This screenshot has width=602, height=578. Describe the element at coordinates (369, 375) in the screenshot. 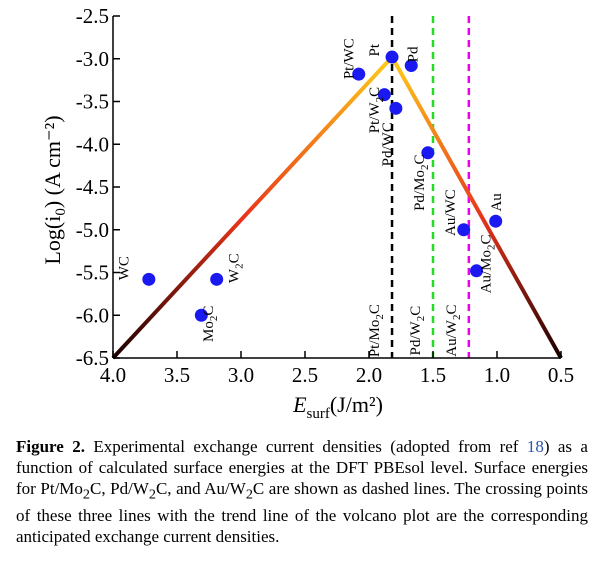

I see `x-tick-label-4: 2.0` at that location.